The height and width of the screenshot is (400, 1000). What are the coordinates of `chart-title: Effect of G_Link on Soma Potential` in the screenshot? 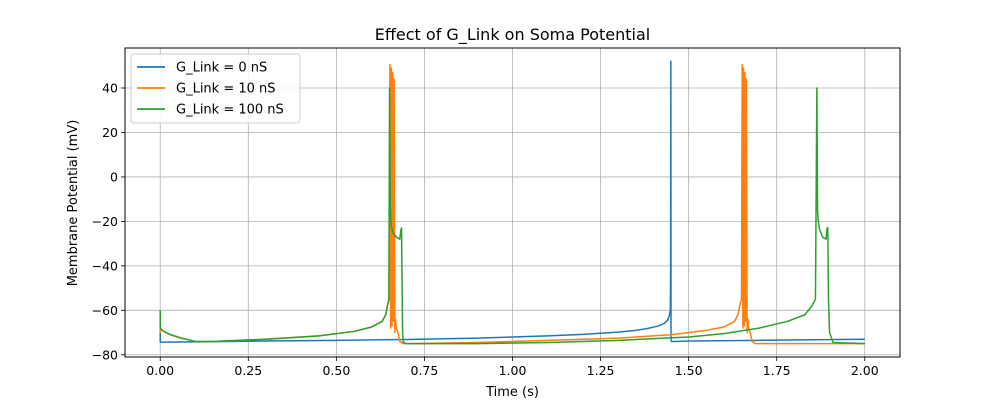 It's located at (512, 35).